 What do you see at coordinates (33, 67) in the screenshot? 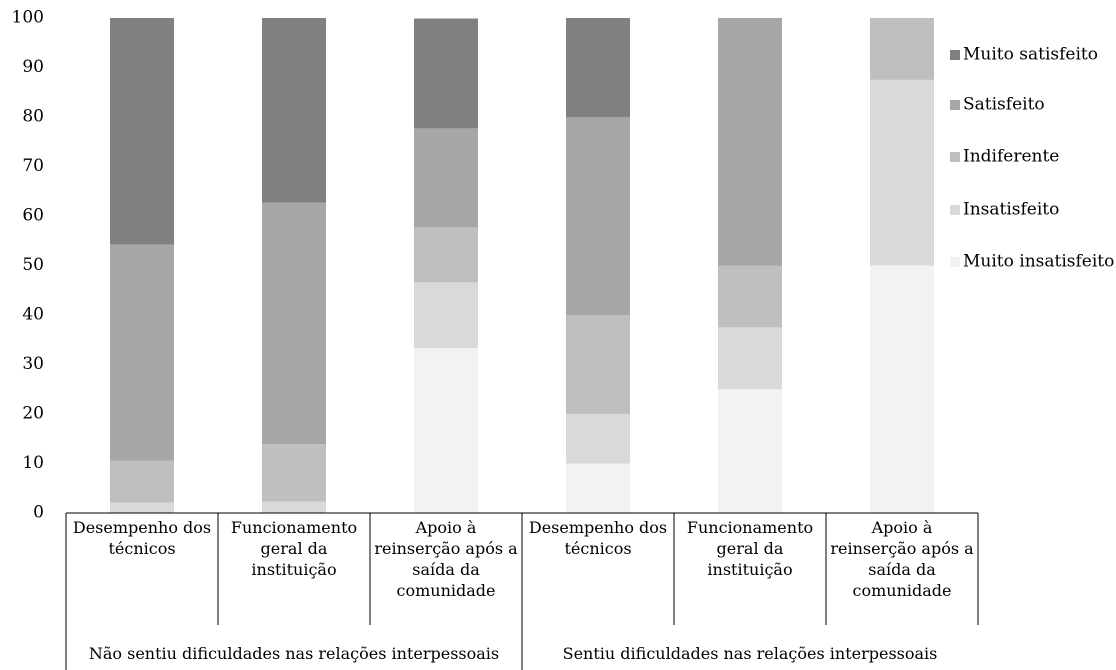
I see `y-tick-label: 90` at bounding box center [33, 67].